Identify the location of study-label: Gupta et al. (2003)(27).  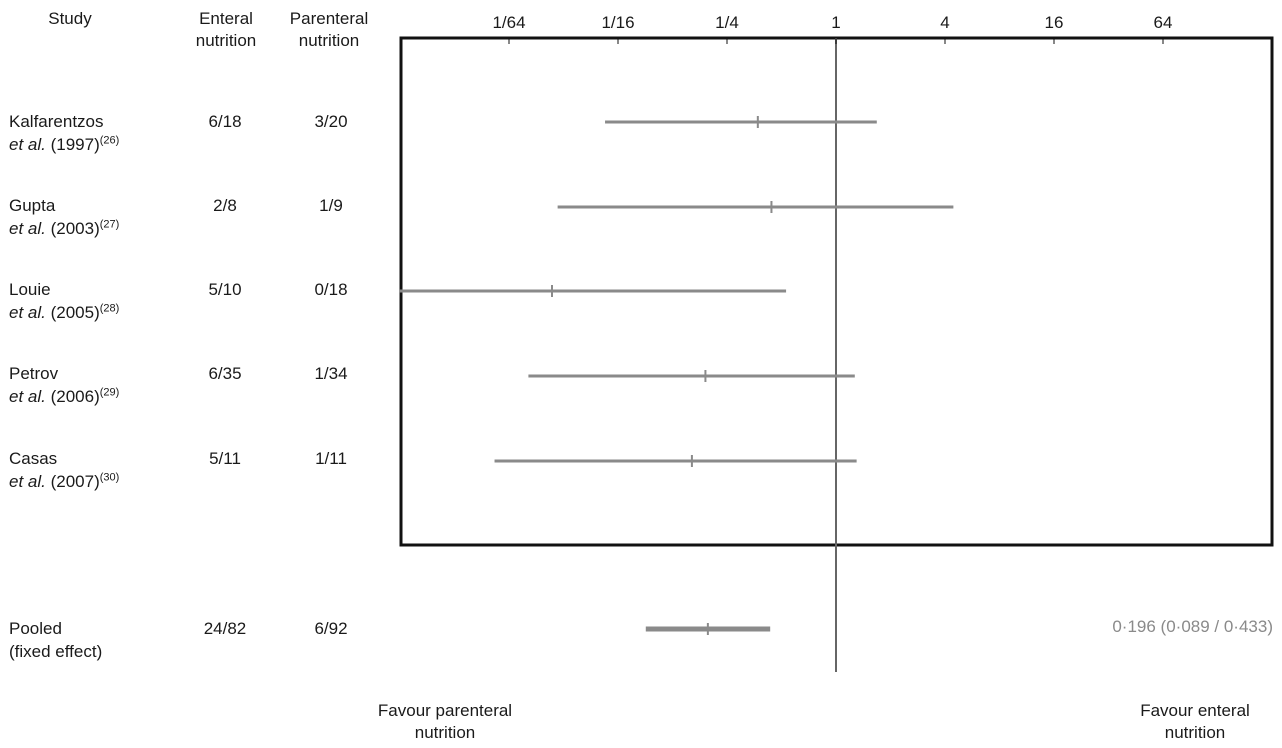
(64, 217).